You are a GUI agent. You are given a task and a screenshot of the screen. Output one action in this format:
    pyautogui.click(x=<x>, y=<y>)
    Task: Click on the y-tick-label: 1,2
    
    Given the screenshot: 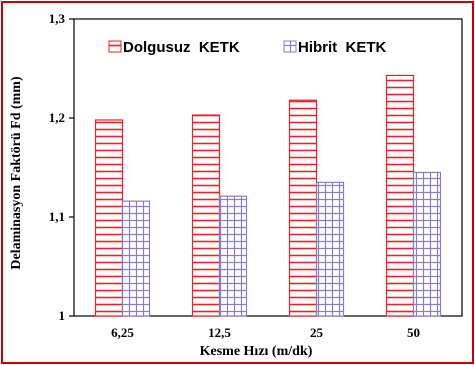 What is the action you would take?
    pyautogui.click(x=57, y=117)
    